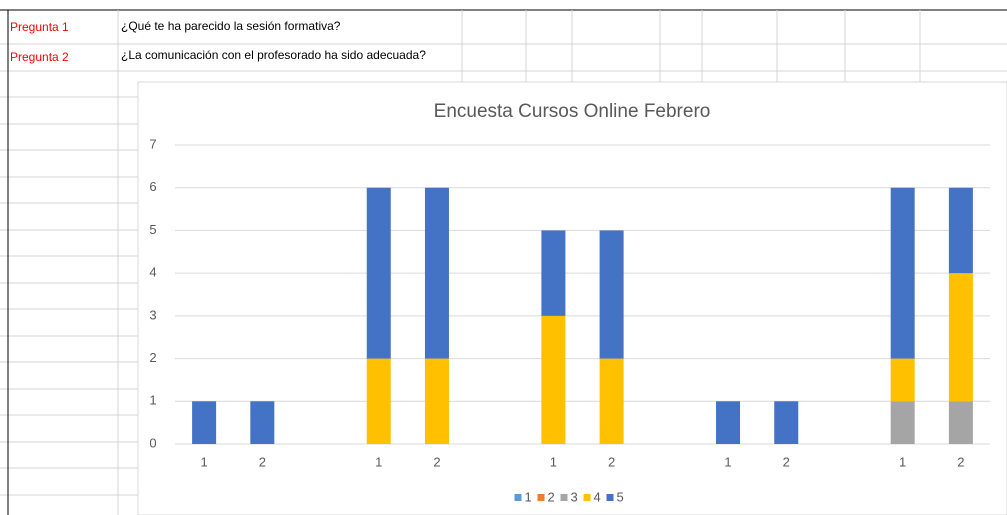 This screenshot has width=1007, height=515. Describe the element at coordinates (39, 27) in the screenshot. I see `cell: Pregunta 1` at that location.